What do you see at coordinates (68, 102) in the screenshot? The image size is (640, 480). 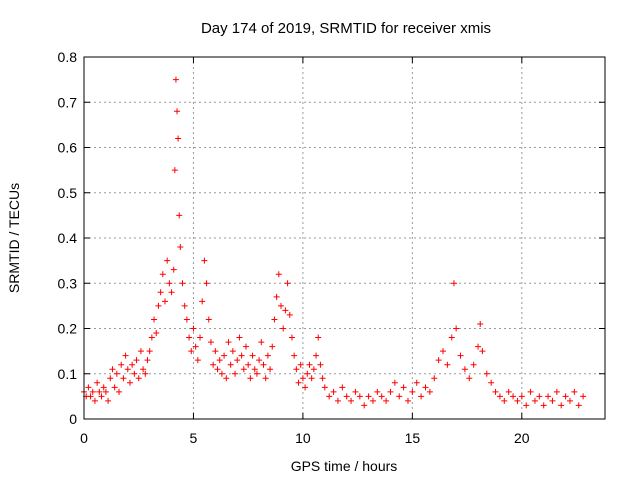 I see `y-tick-label: 0.7` at bounding box center [68, 102].